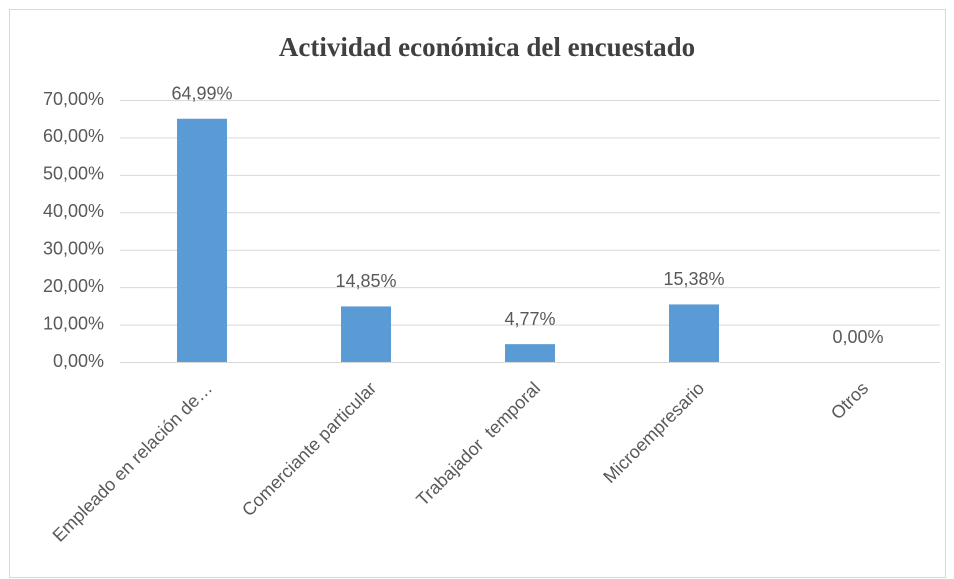 Image resolution: width=954 pixels, height=579 pixels. Describe the element at coordinates (693, 279) in the screenshot. I see `data-label: 15,38%` at that location.